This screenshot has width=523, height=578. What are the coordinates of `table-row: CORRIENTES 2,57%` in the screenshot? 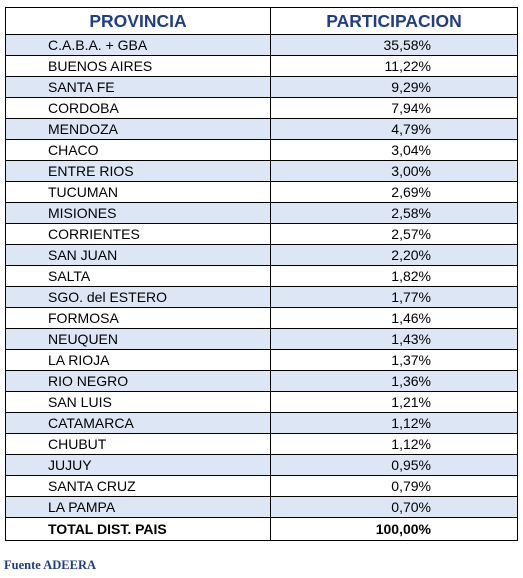 It's located at (261, 234).